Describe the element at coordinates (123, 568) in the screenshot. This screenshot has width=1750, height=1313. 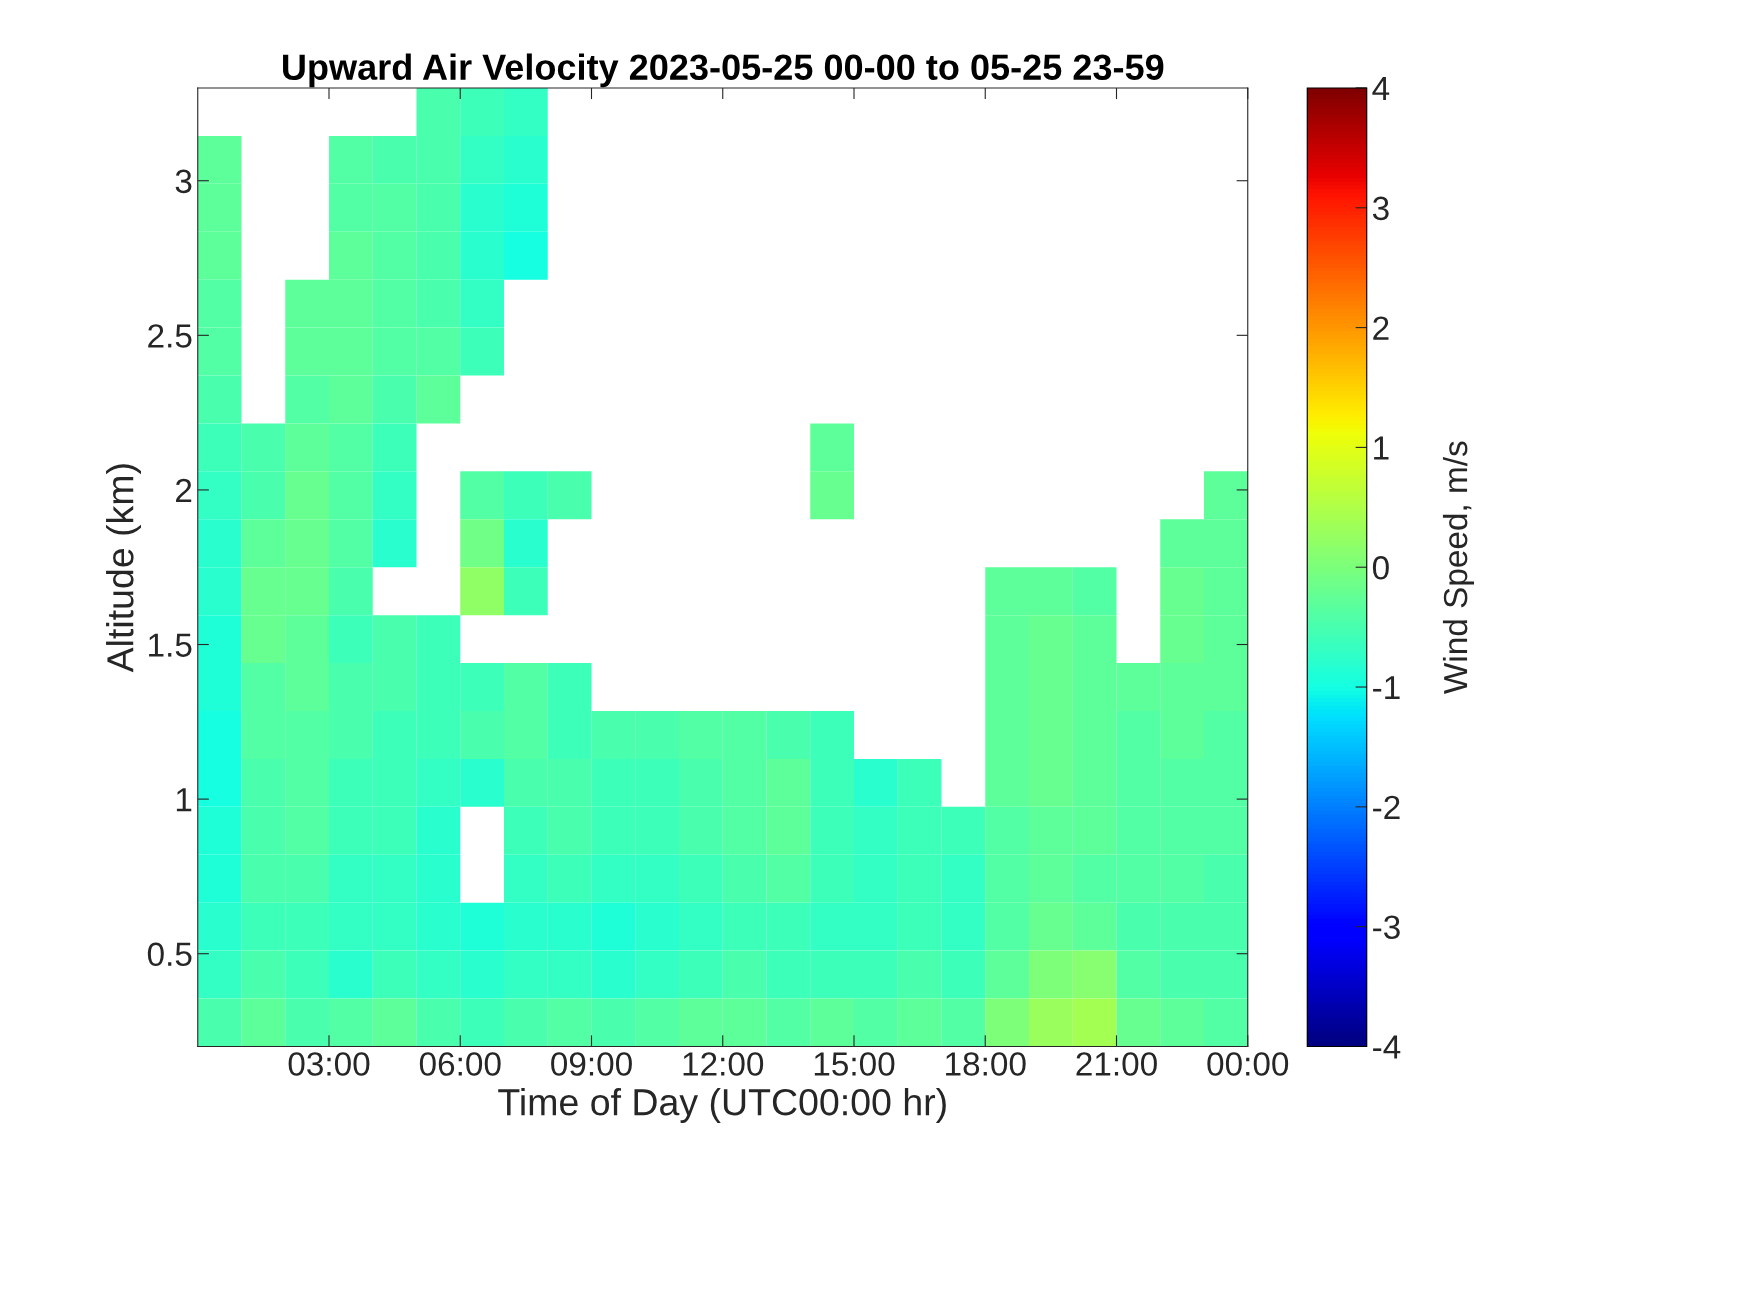
I see `y-axis-title: Altitude (km)` at that location.